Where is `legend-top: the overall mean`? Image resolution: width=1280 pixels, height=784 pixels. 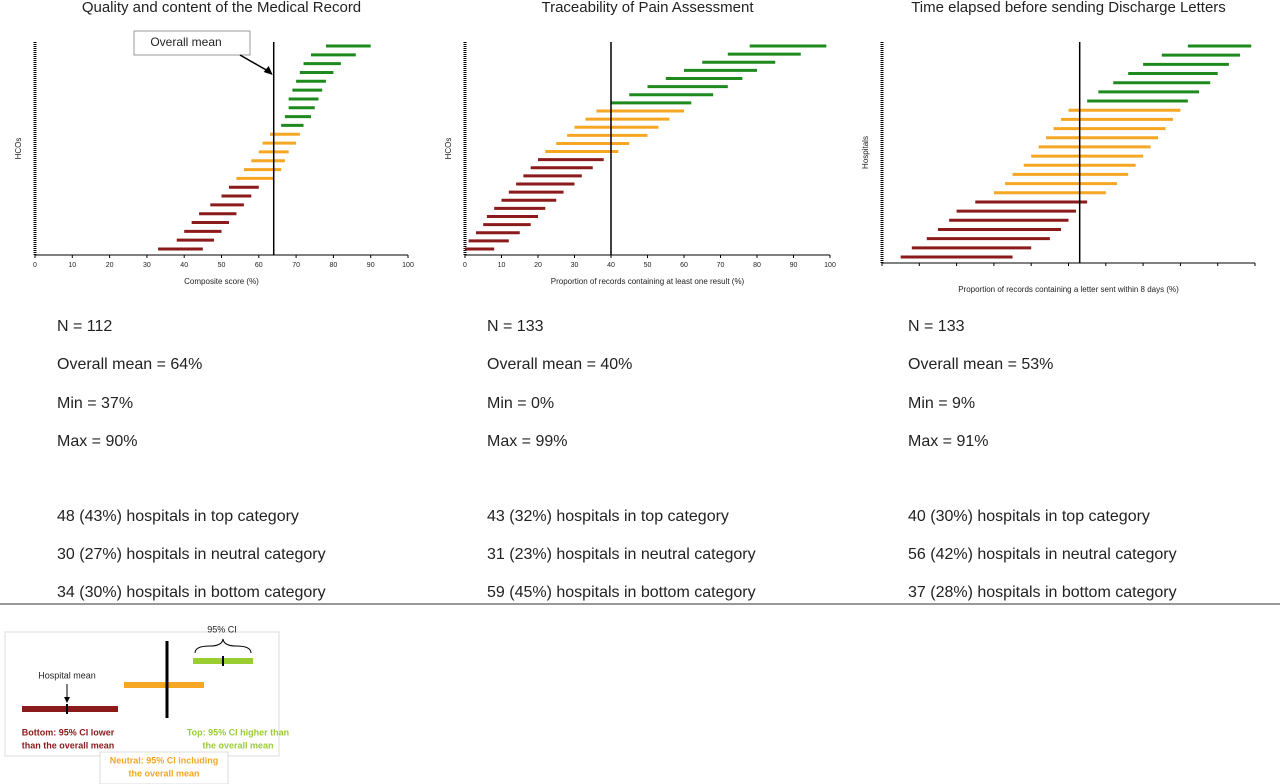
legend-top: the overall mean is located at coordinates (237, 745).